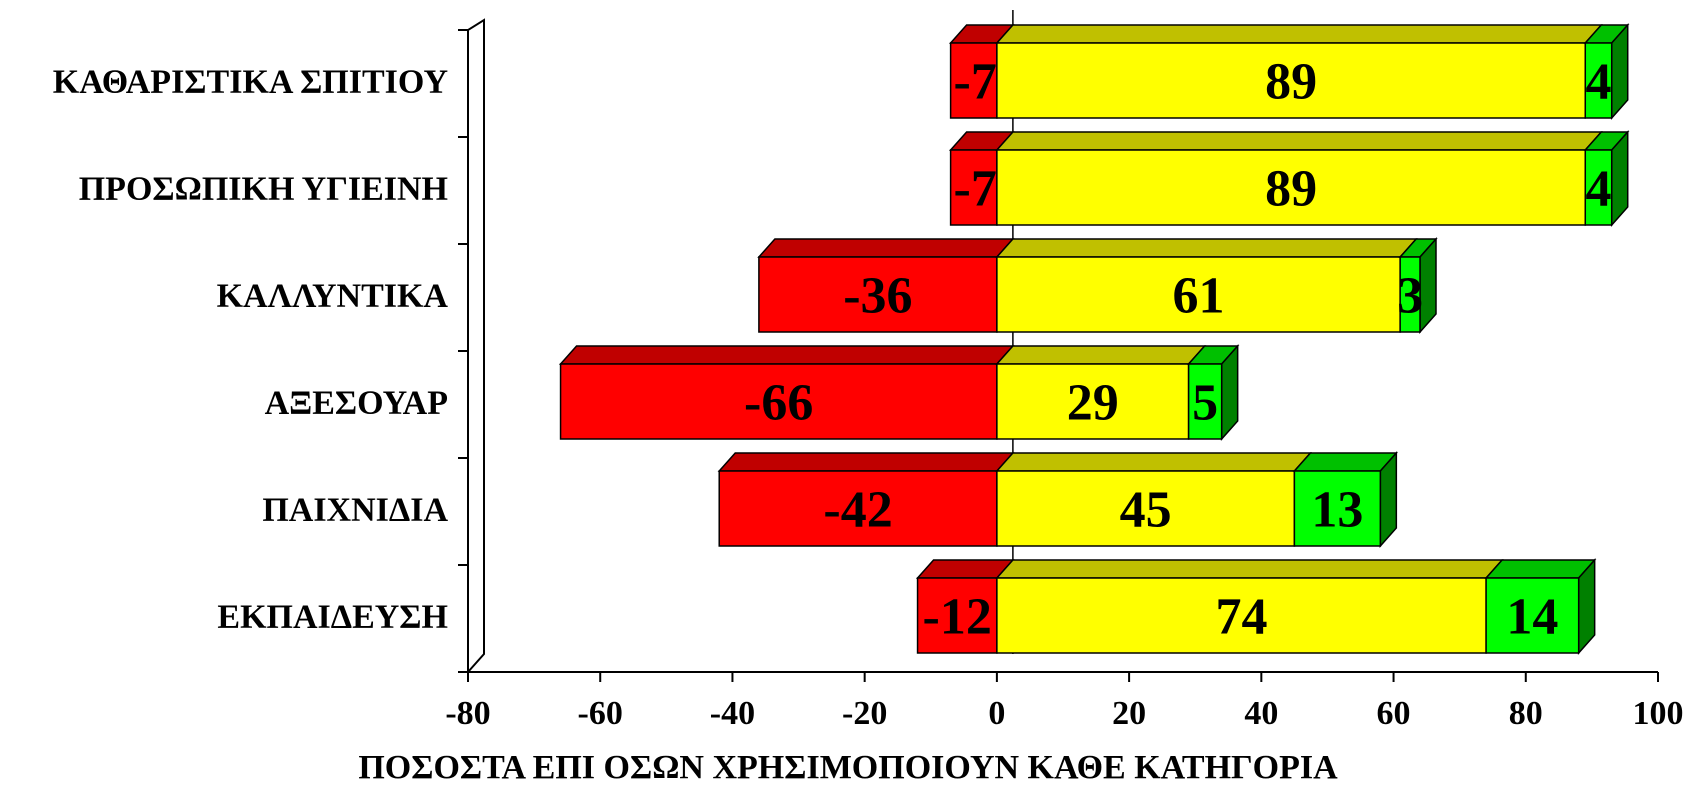  I want to click on negative-label: -12, so click(957, 617).